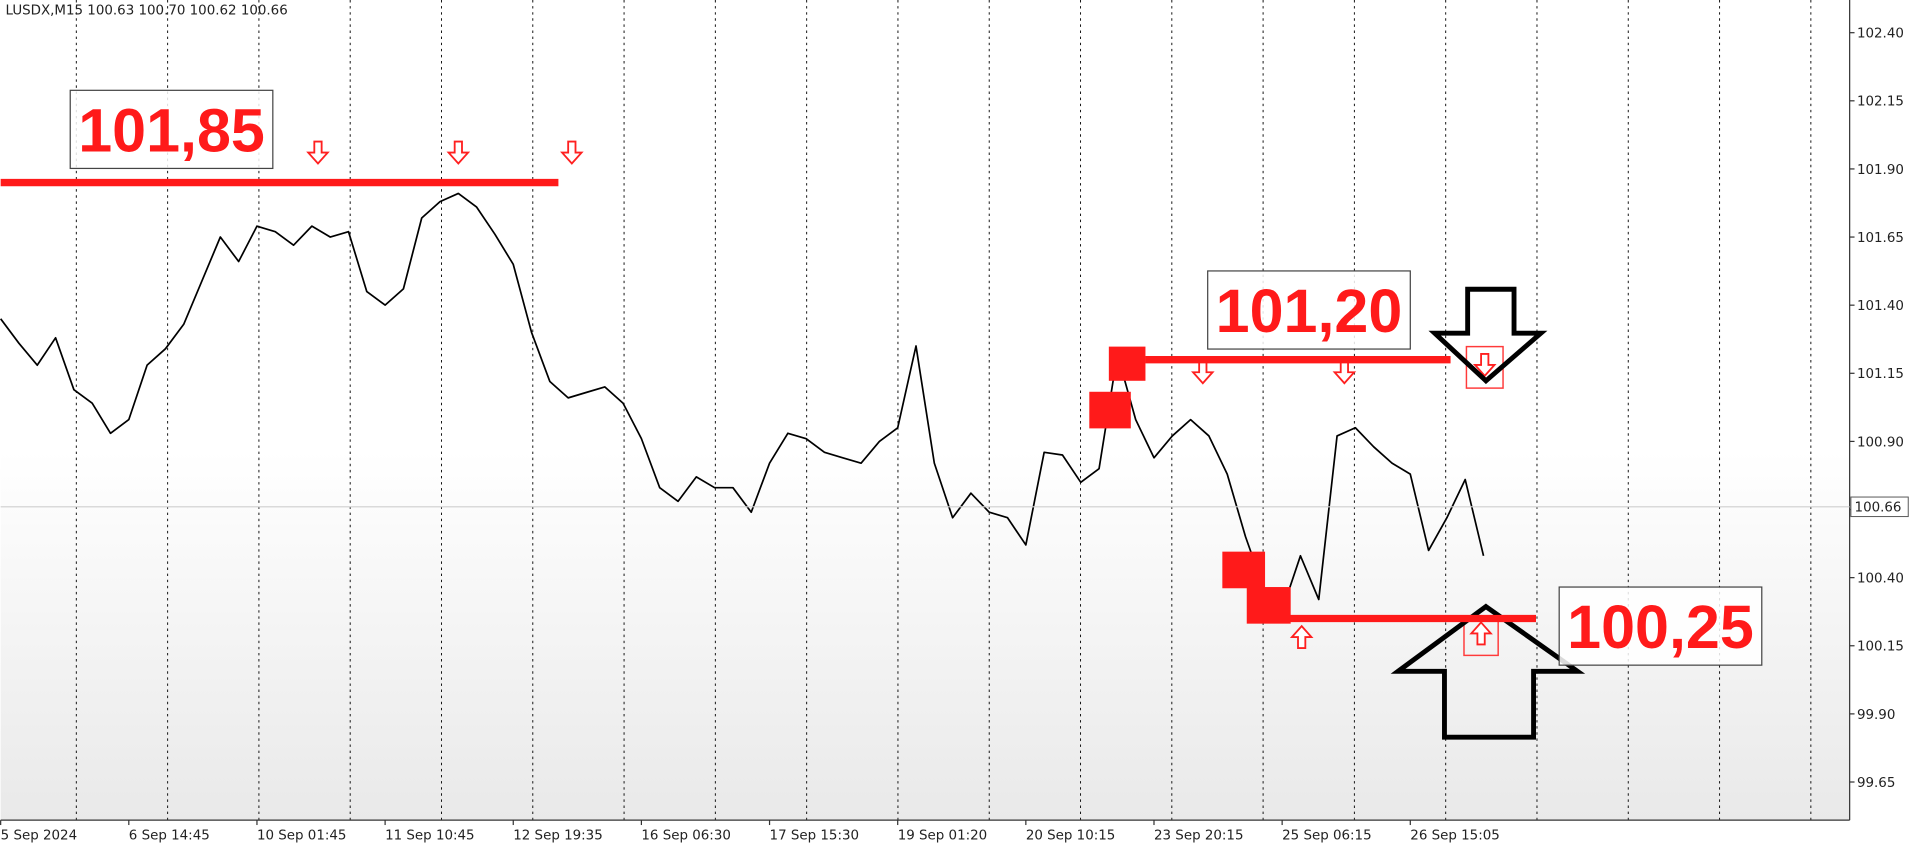  Describe the element at coordinates (1454, 836) in the screenshot. I see `x-tick-label: 26 Sep 15:05` at that location.